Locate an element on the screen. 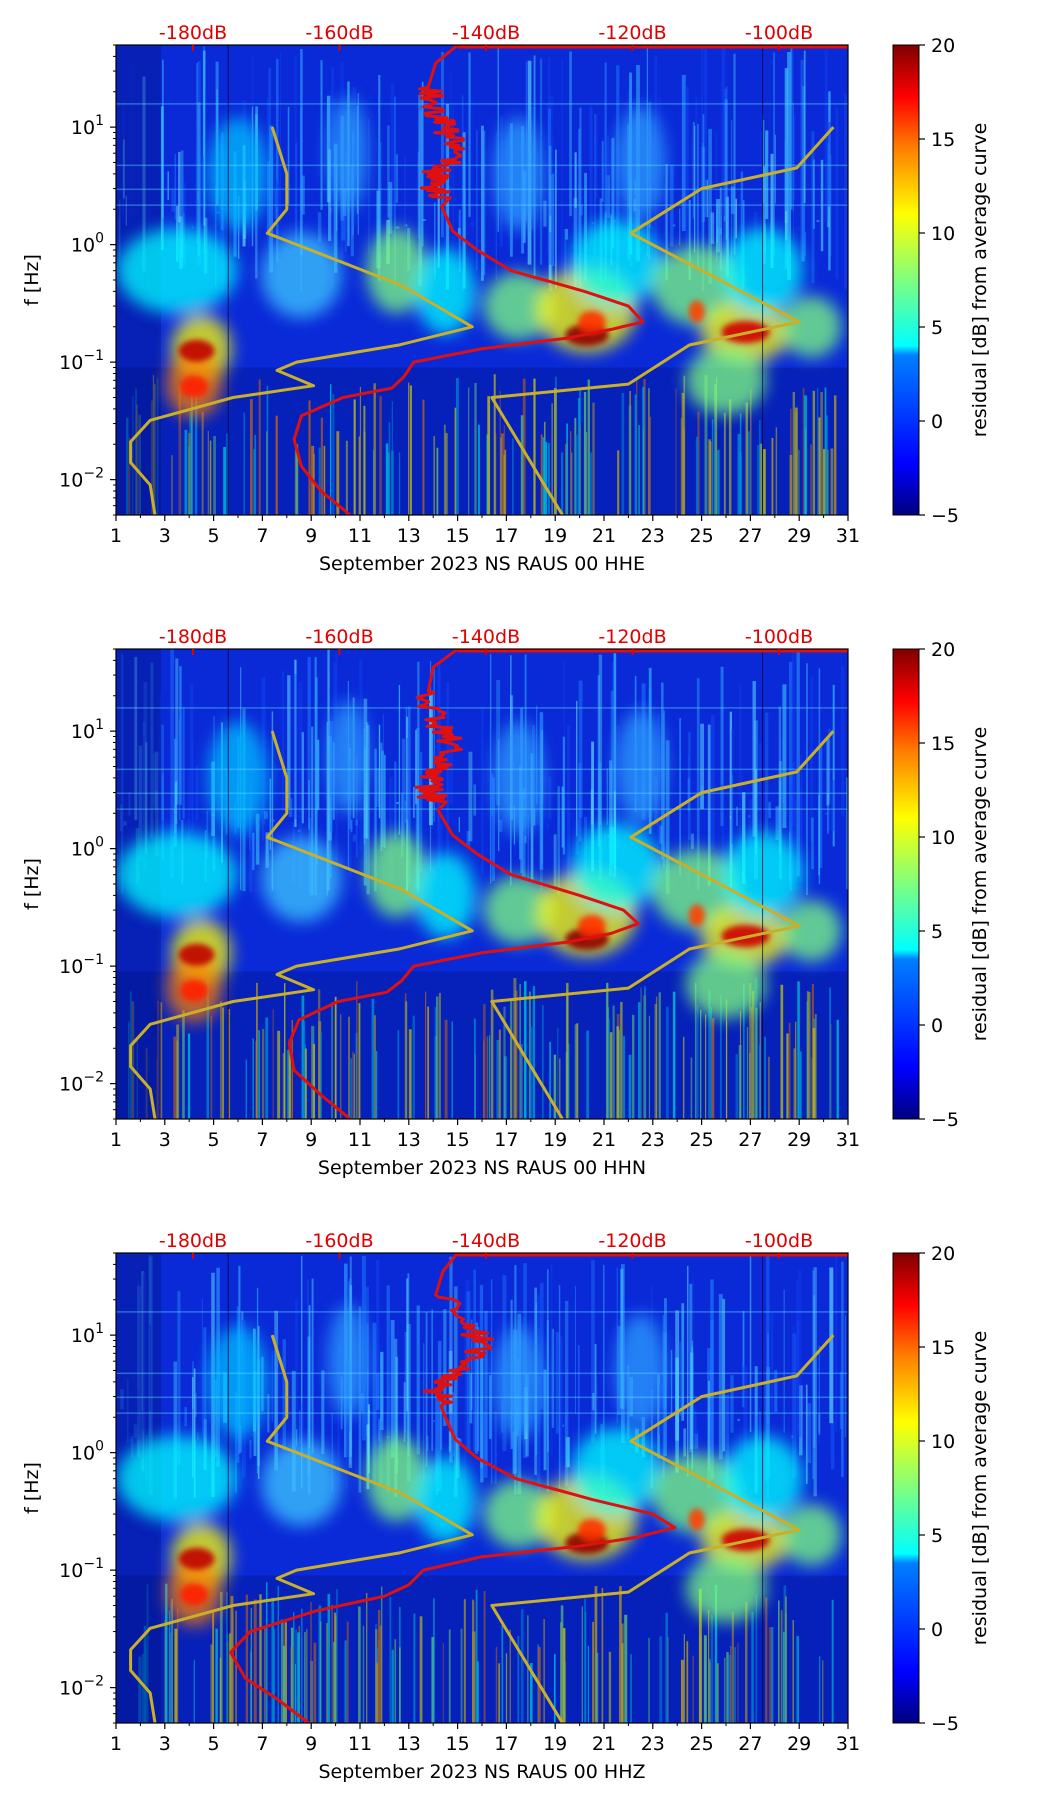 The width and height of the screenshot is (1052, 1806). colorbar-tick-label: 5 is located at coordinates (937, 328).